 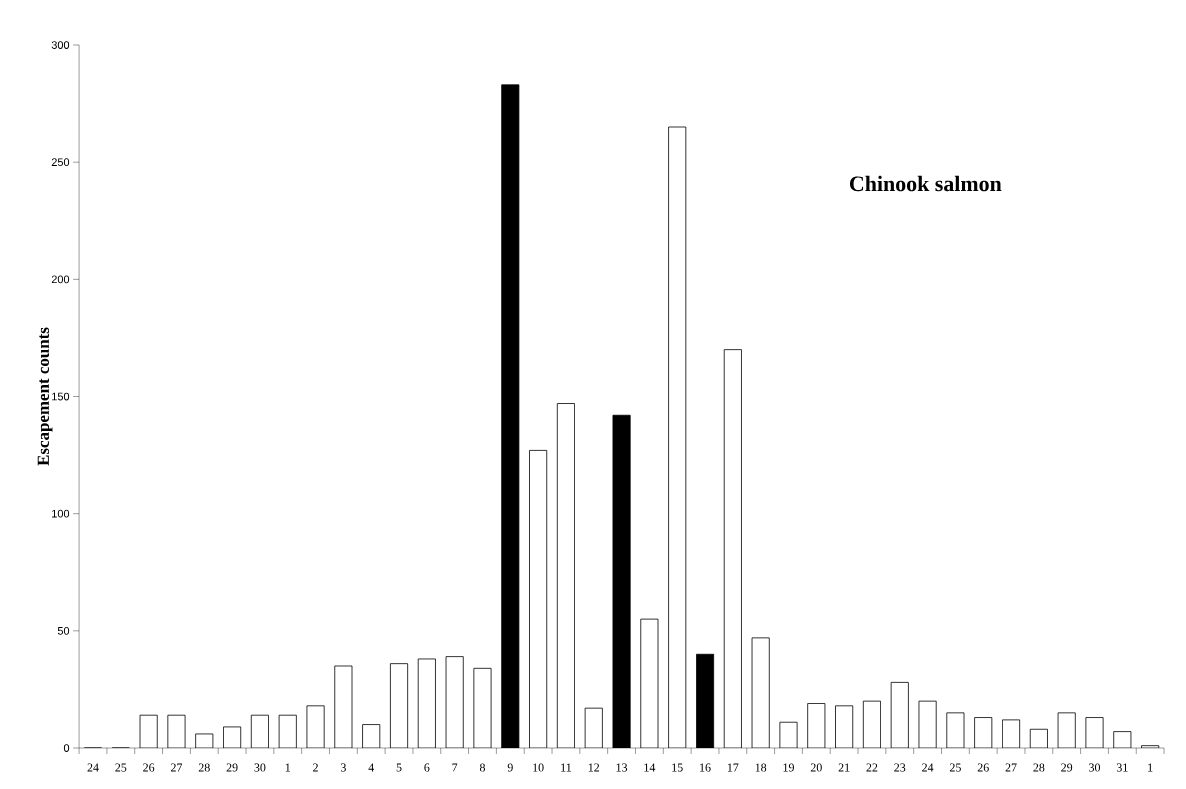 What do you see at coordinates (510, 767) in the screenshot?
I see `x-tick-label: 9` at bounding box center [510, 767].